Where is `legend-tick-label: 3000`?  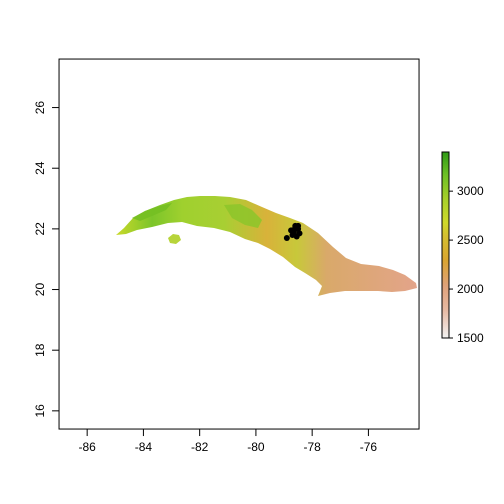
legend-tick-label: 3000 is located at coordinates (470, 191).